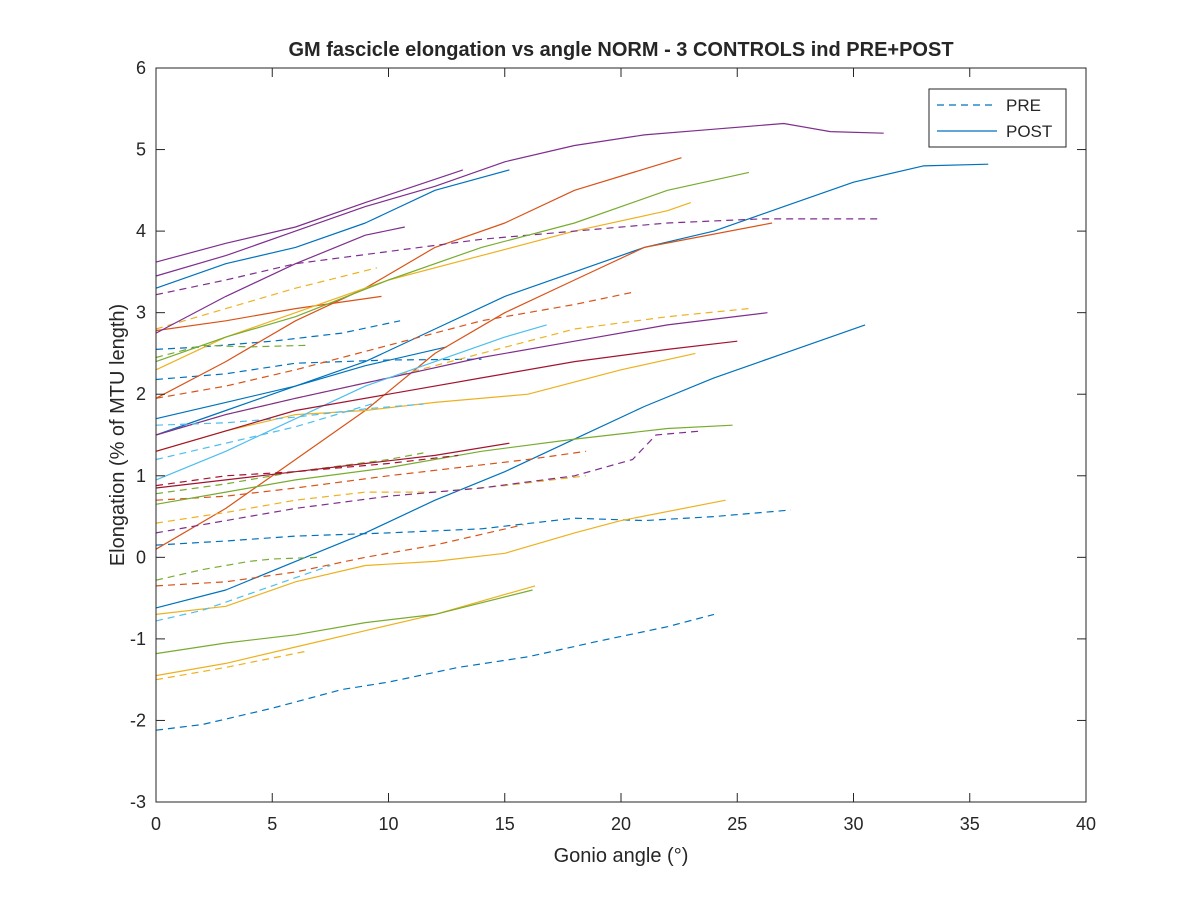  What do you see at coordinates (118, 435) in the screenshot?
I see `y-axis-label: Elongation (% of MTU length)` at bounding box center [118, 435].